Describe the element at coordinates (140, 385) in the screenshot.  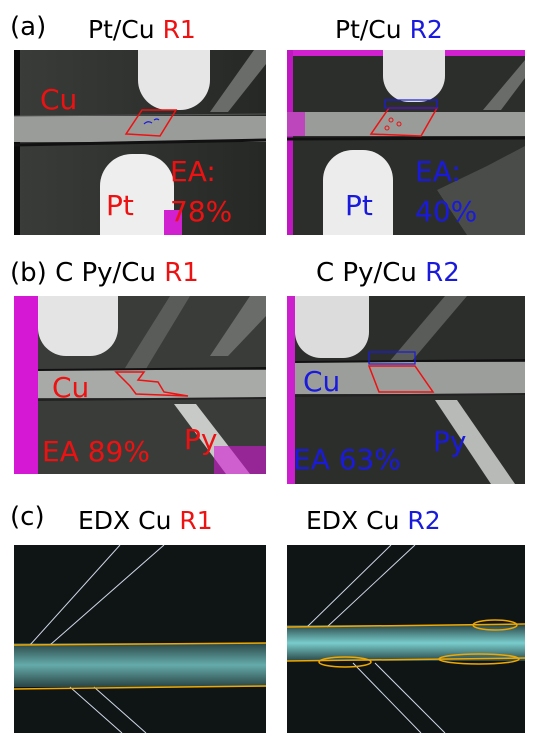
I see `sem-image-py-cu-r1: Cu EA 89% Py` at that location.